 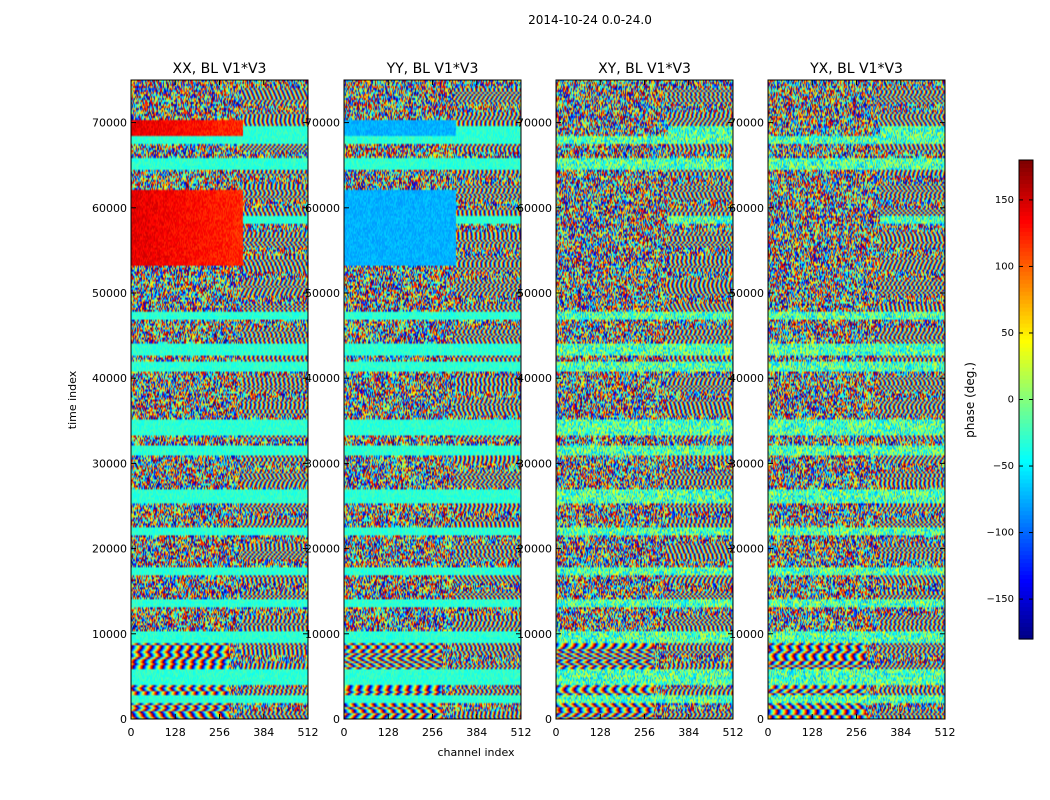 What do you see at coordinates (476, 732) in the screenshot?
I see `x-tick-label: 384` at bounding box center [476, 732].